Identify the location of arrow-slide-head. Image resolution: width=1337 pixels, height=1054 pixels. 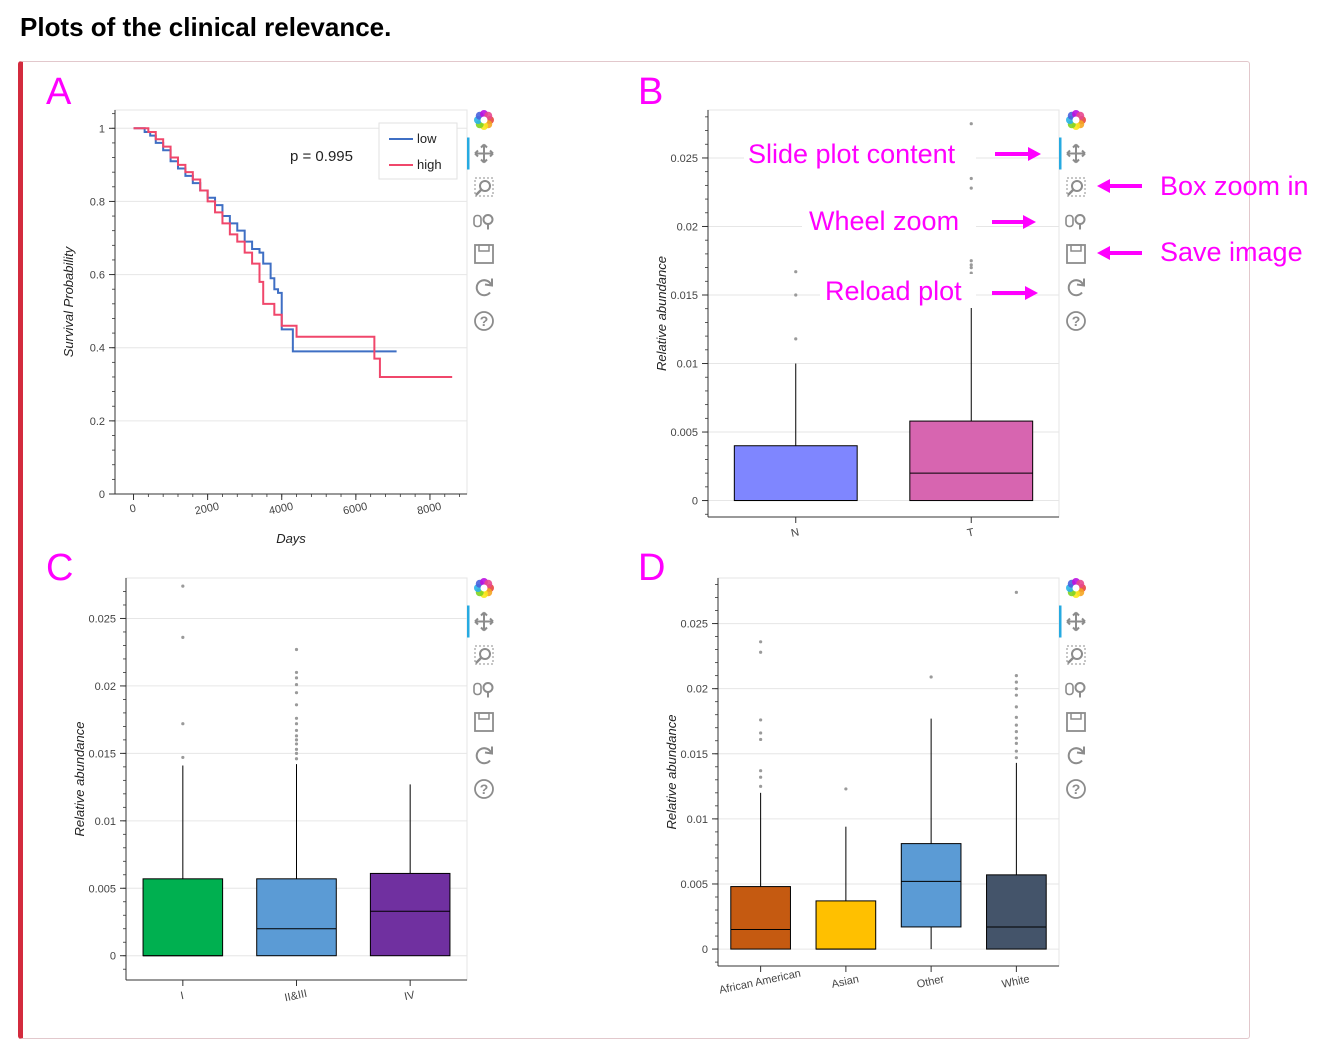
(1034, 154).